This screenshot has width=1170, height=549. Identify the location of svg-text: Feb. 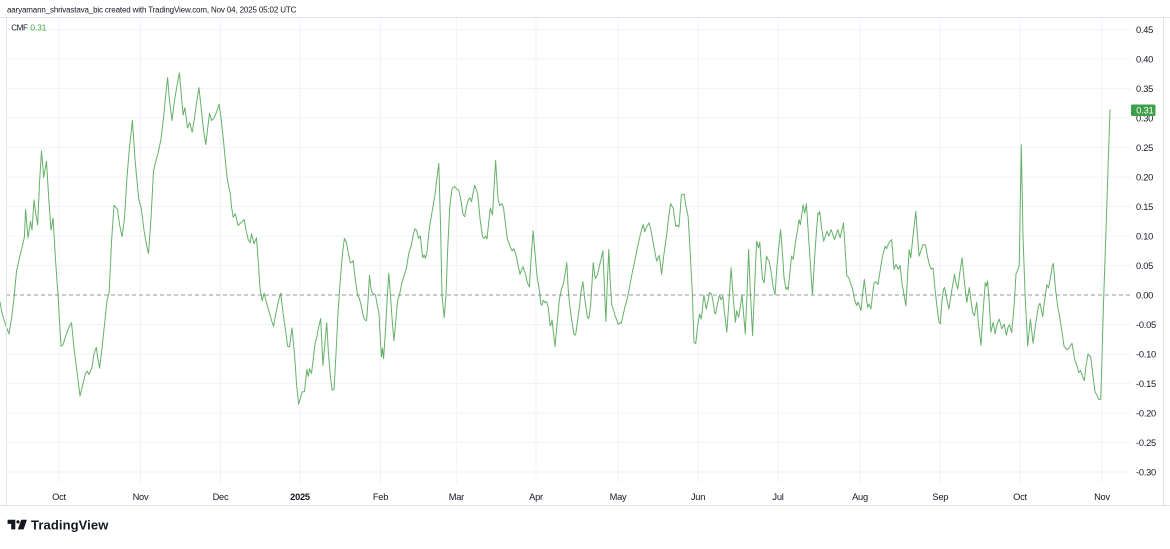
(380, 497).